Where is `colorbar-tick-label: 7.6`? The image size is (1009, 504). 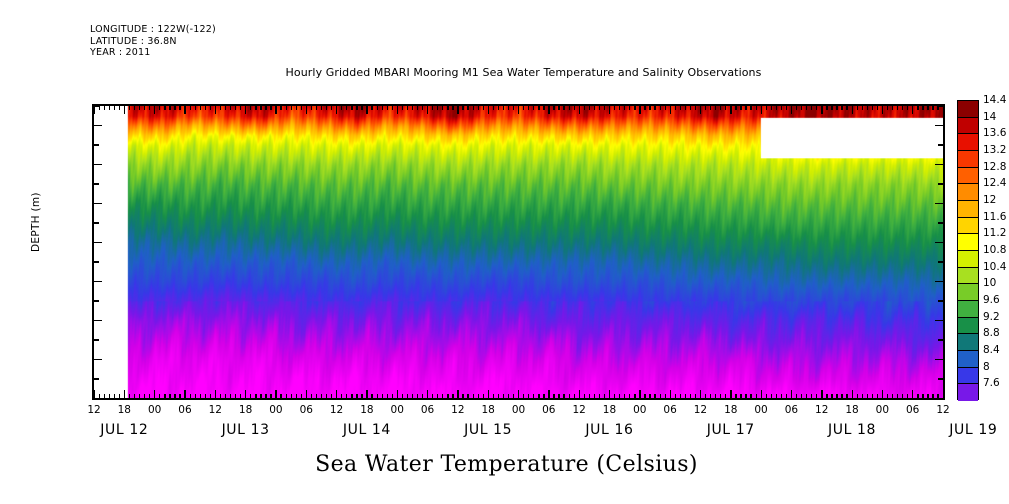 colorbar-tick-label: 7.6 is located at coordinates (991, 383).